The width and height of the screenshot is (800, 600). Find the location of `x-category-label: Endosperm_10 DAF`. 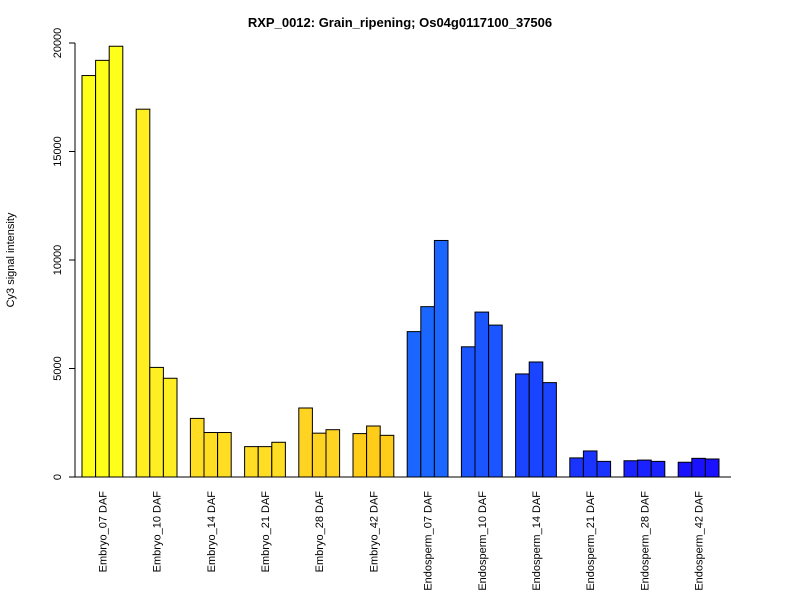

x-category-label: Endosperm_10 DAF is located at coordinates (483, 541).